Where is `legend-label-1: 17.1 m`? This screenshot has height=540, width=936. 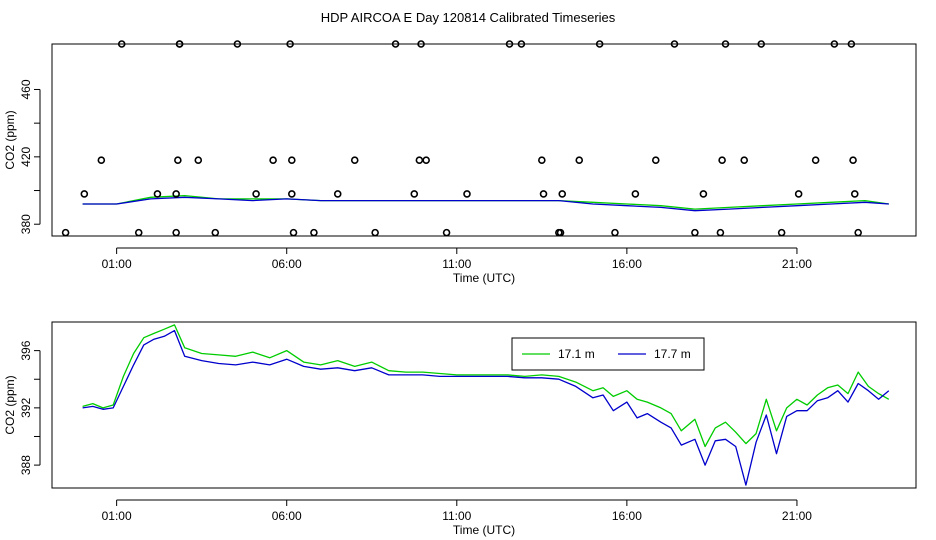
legend-label-1: 17.1 m is located at coordinates (576, 354).